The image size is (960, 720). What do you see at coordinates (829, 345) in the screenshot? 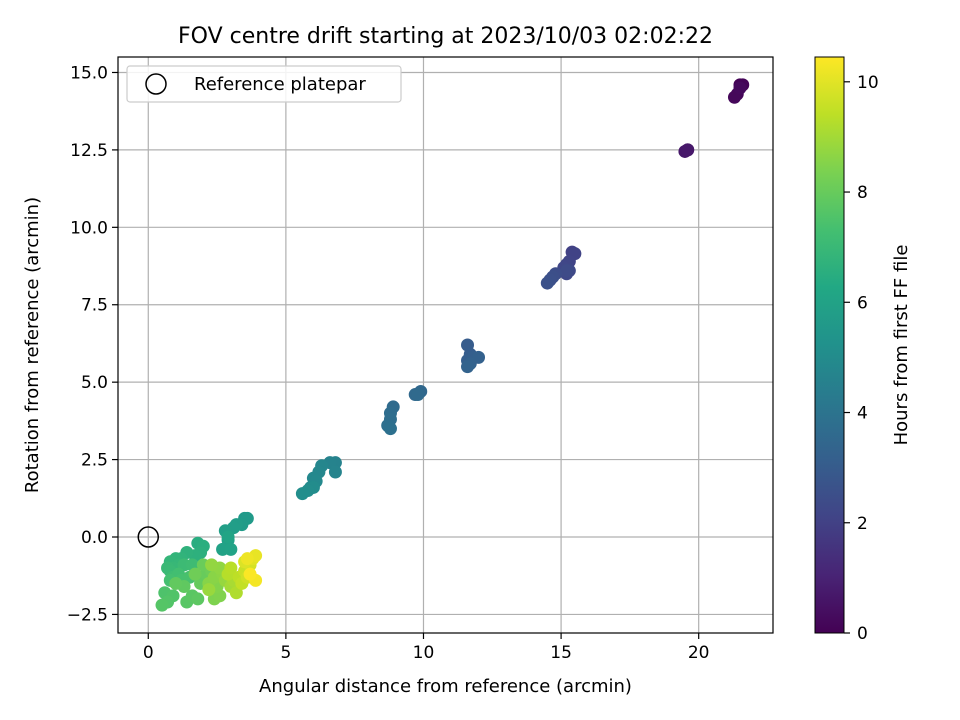
I see `colorbar` at bounding box center [829, 345].